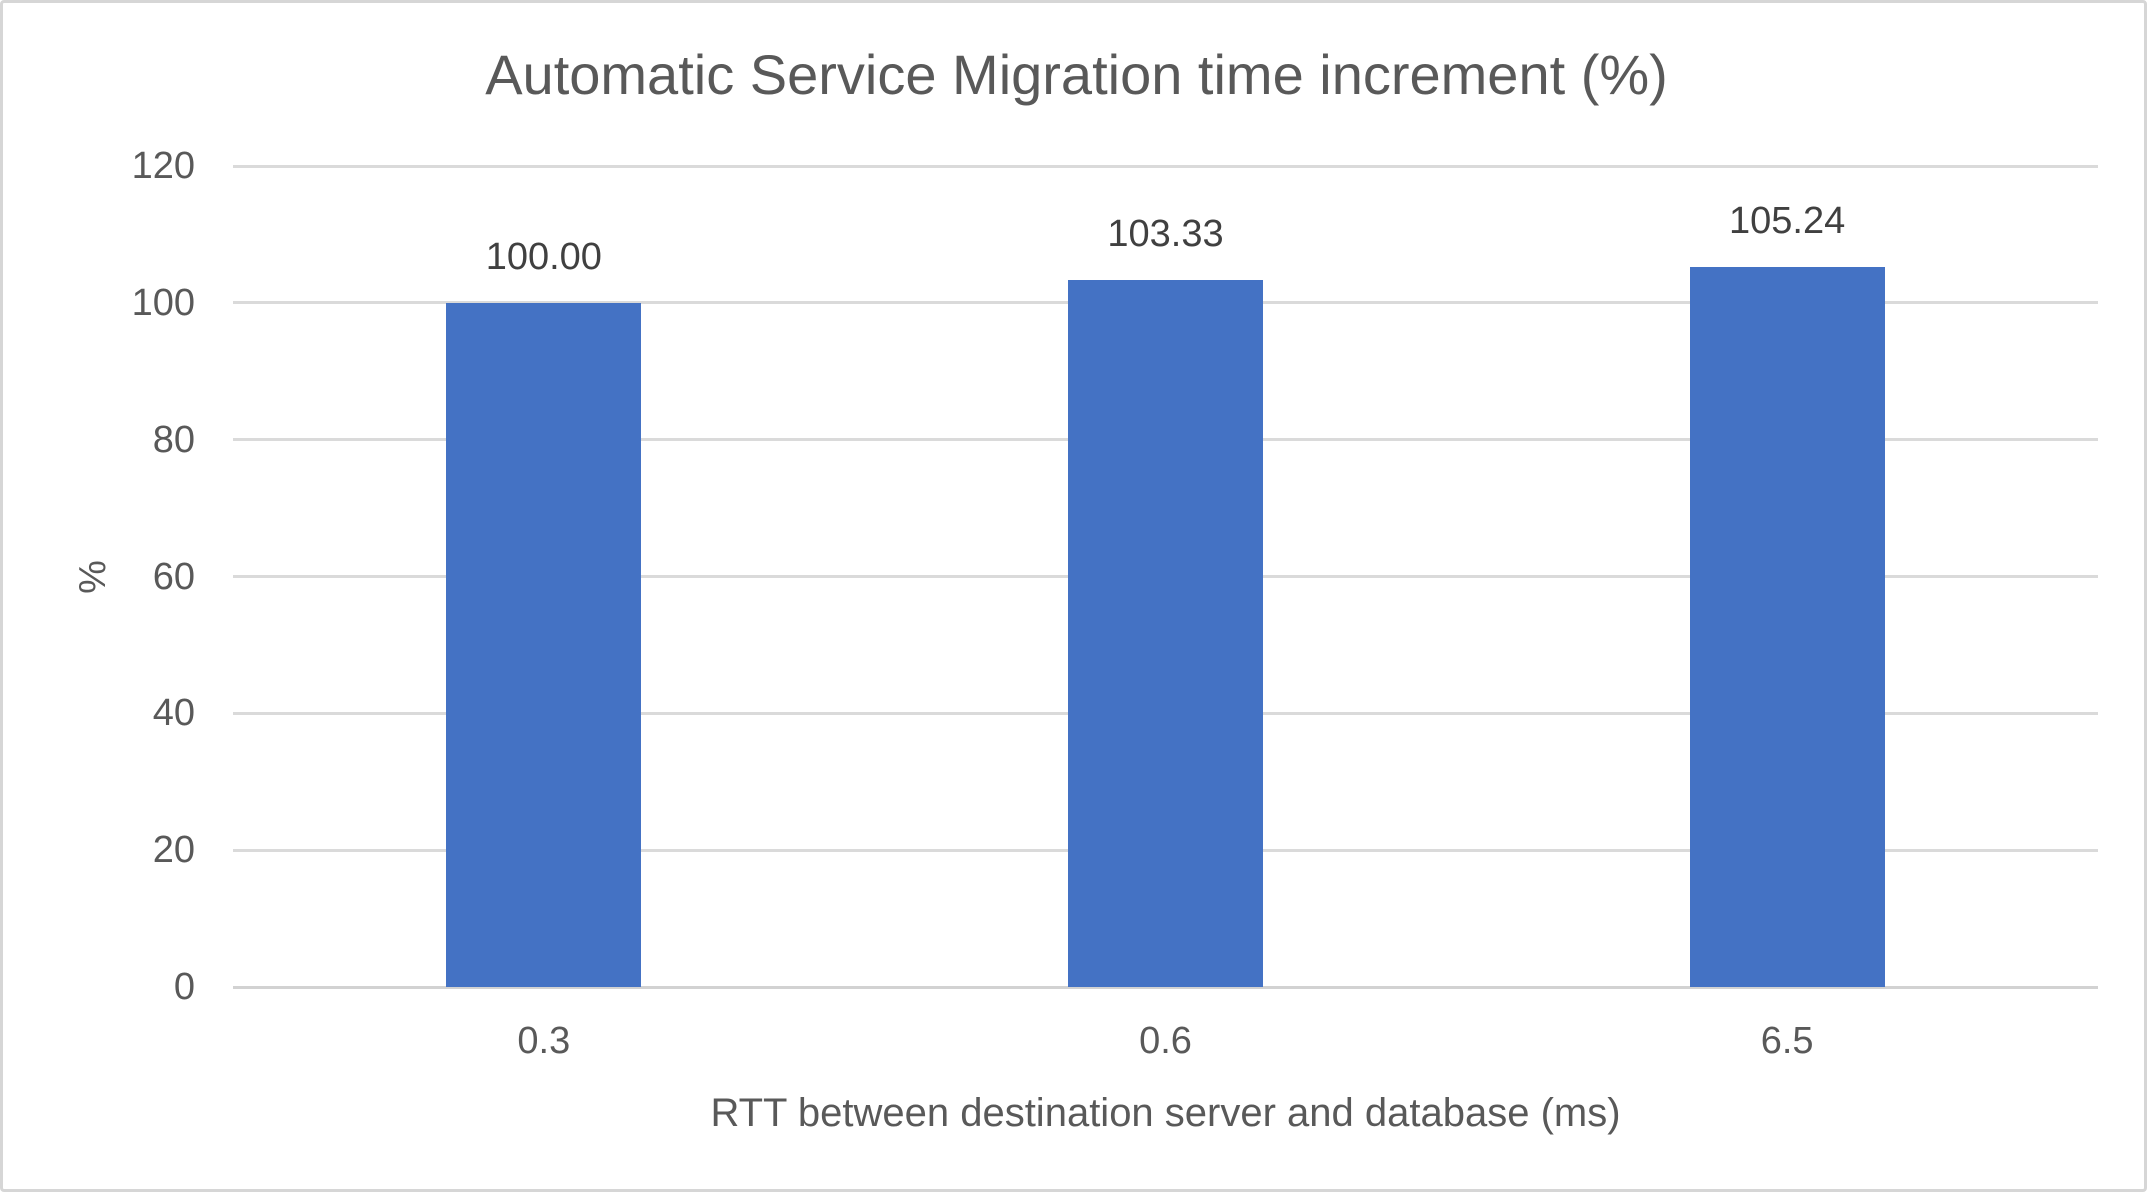 The image size is (2147, 1192). What do you see at coordinates (173, 850) in the screenshot?
I see `y-tick-label: 20` at bounding box center [173, 850].